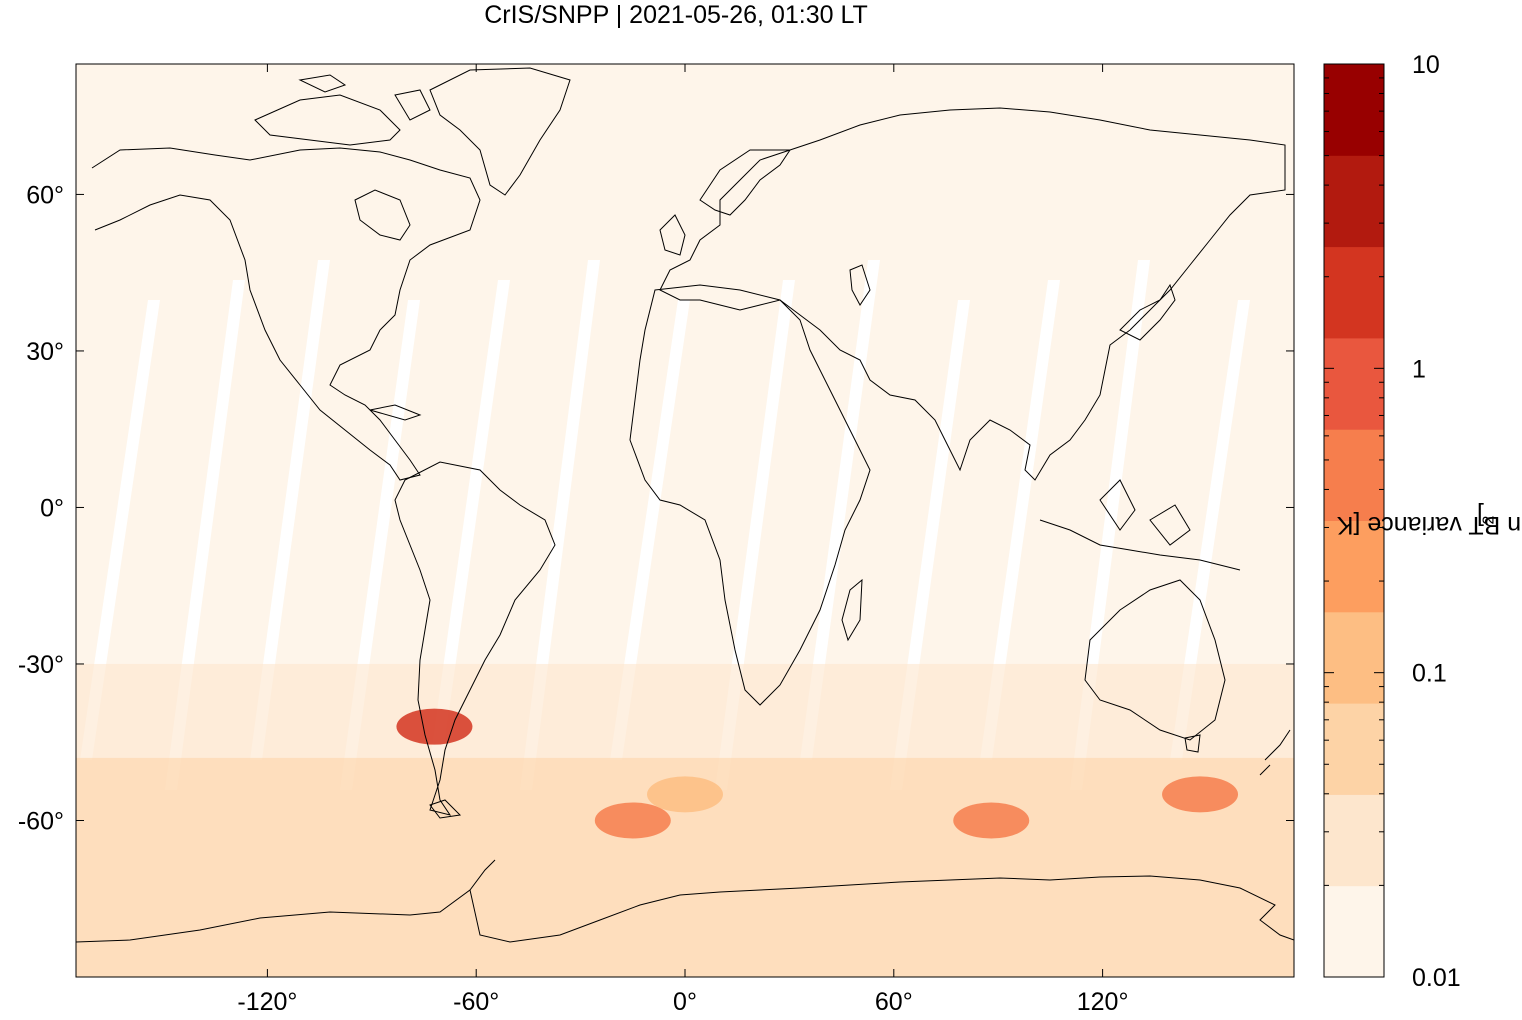 This screenshot has width=1522, height=1020. I want to click on coastline-north-america, so click(286, 314).